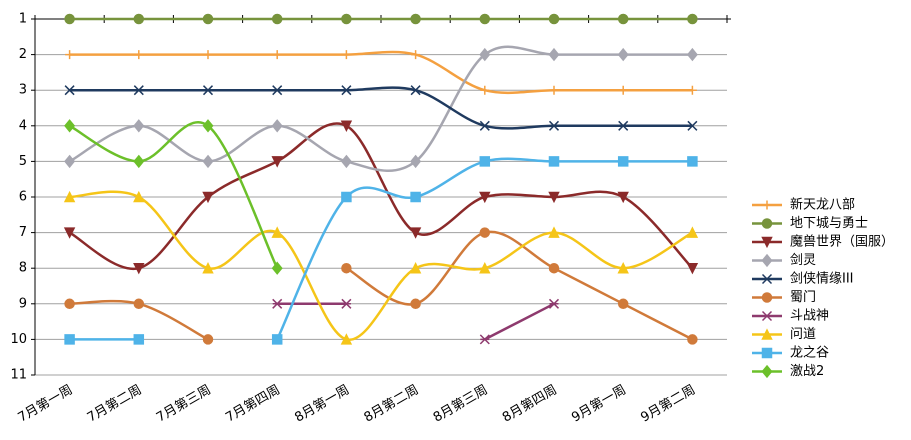  I want to click on x-tick-label: 7月第一周, so click(46, 404).